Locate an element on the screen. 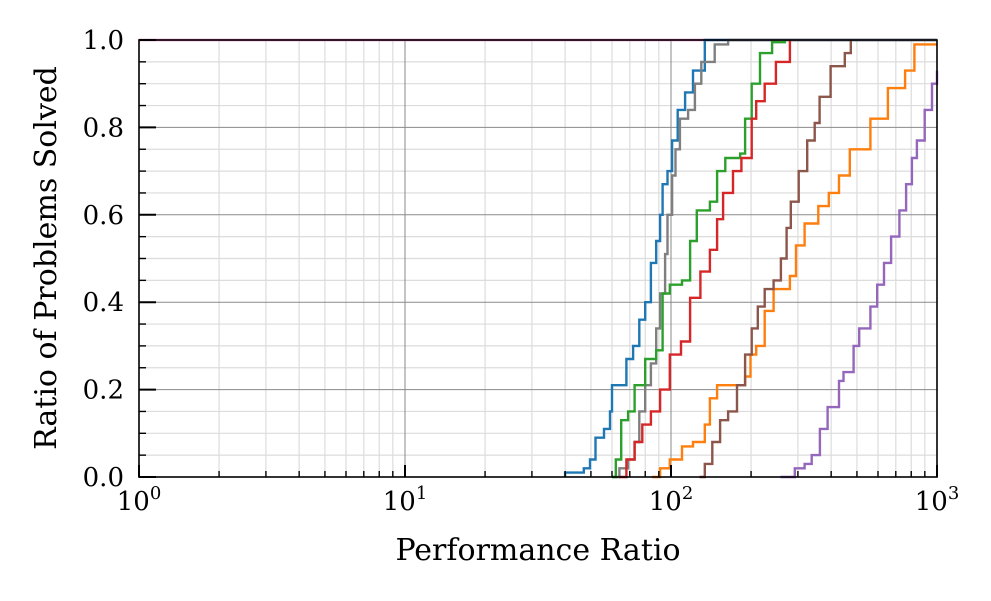 The image size is (991, 601). y-tick-label: 0.0 is located at coordinates (103, 478).